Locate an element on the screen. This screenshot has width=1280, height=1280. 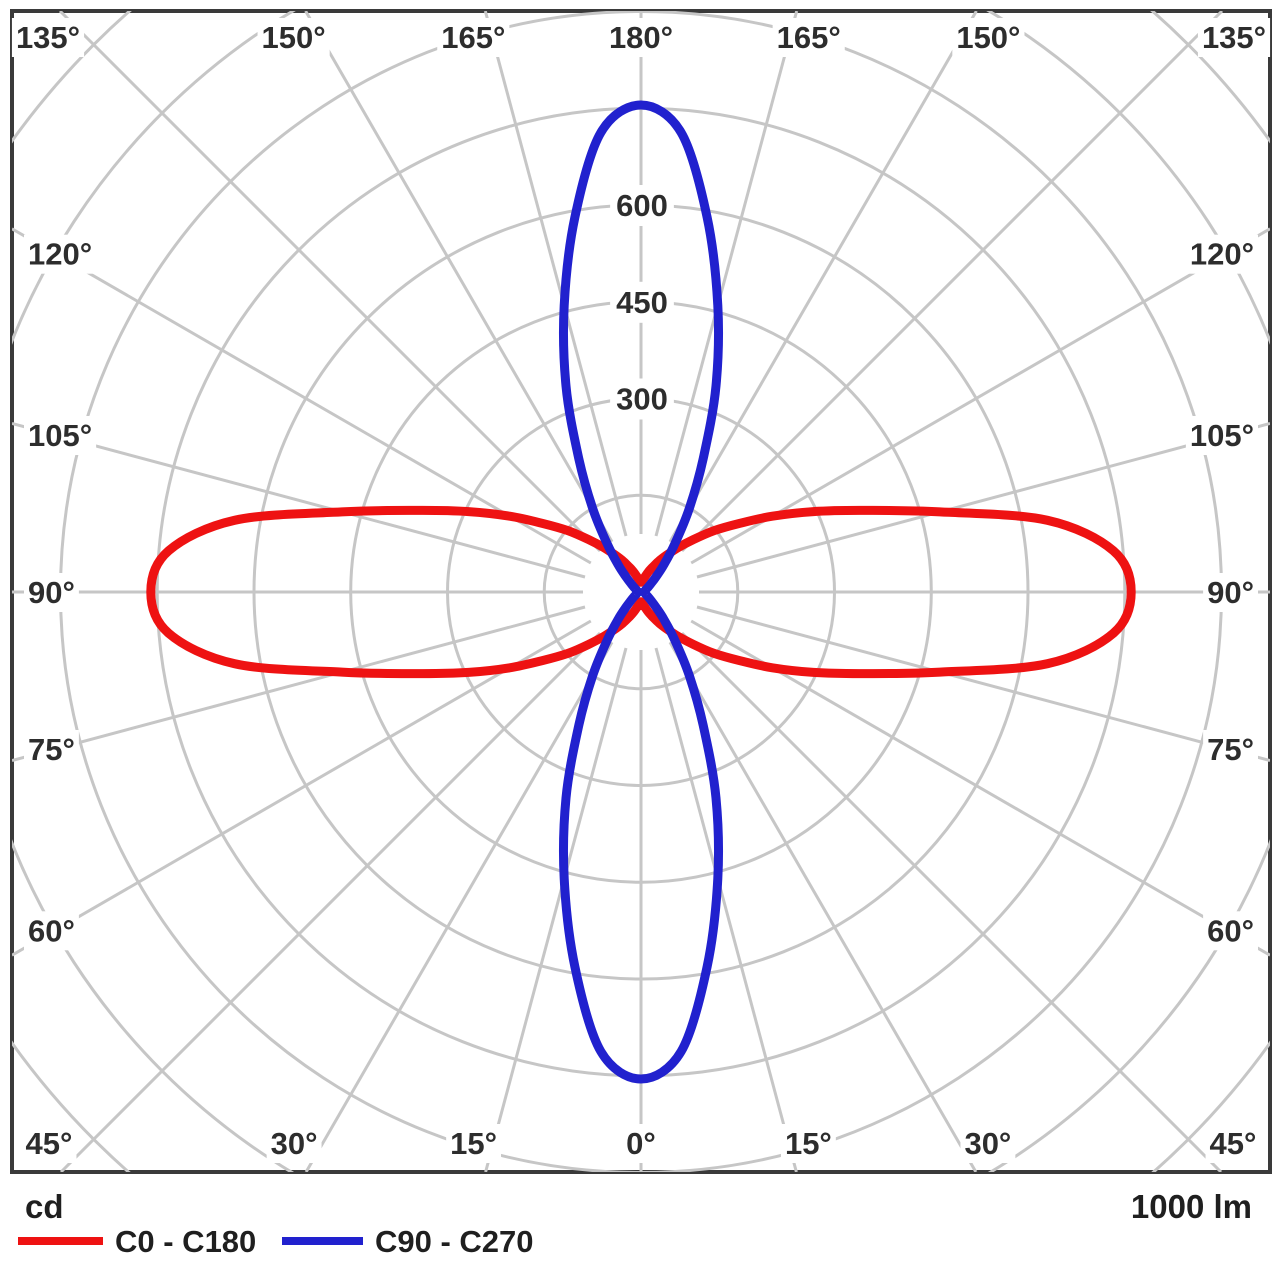
angle-tick-45-left: 45° is located at coordinates (49, 1143).